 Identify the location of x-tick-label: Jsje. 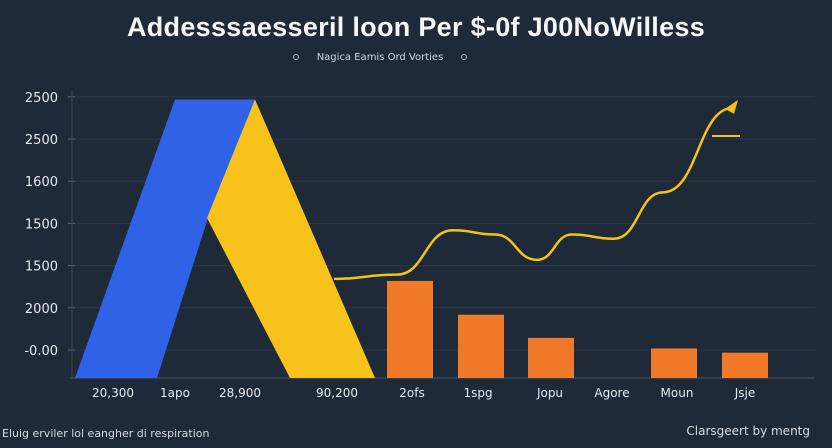
(745, 393).